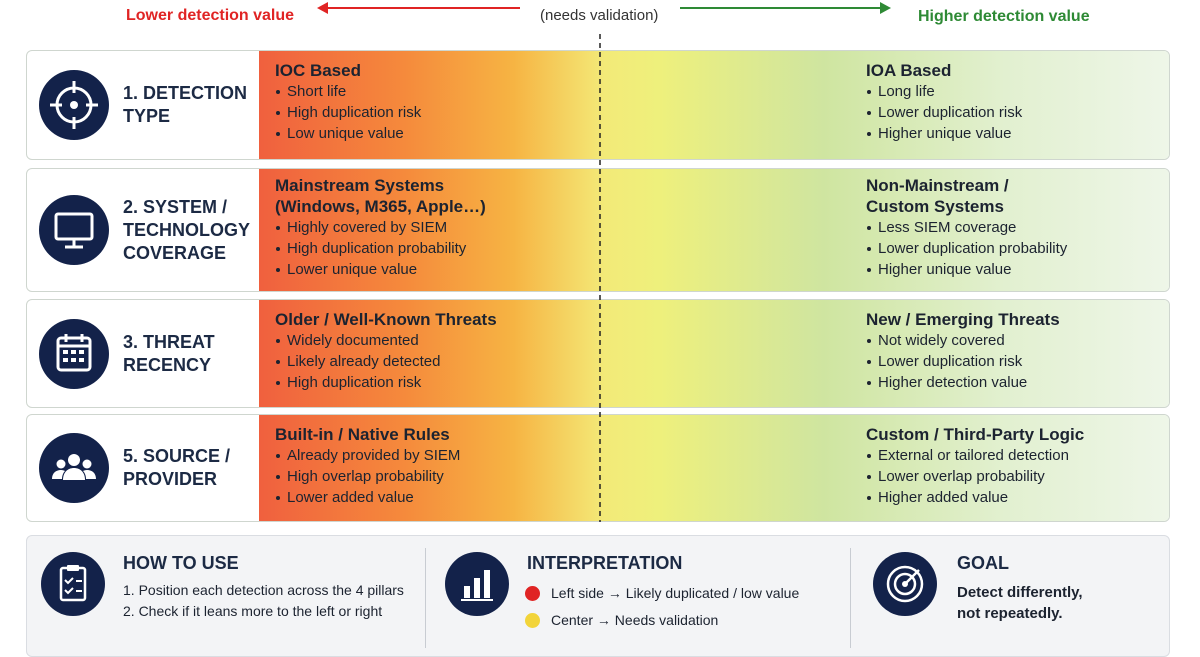  I want to click on header-arrows, so click(604, 8).